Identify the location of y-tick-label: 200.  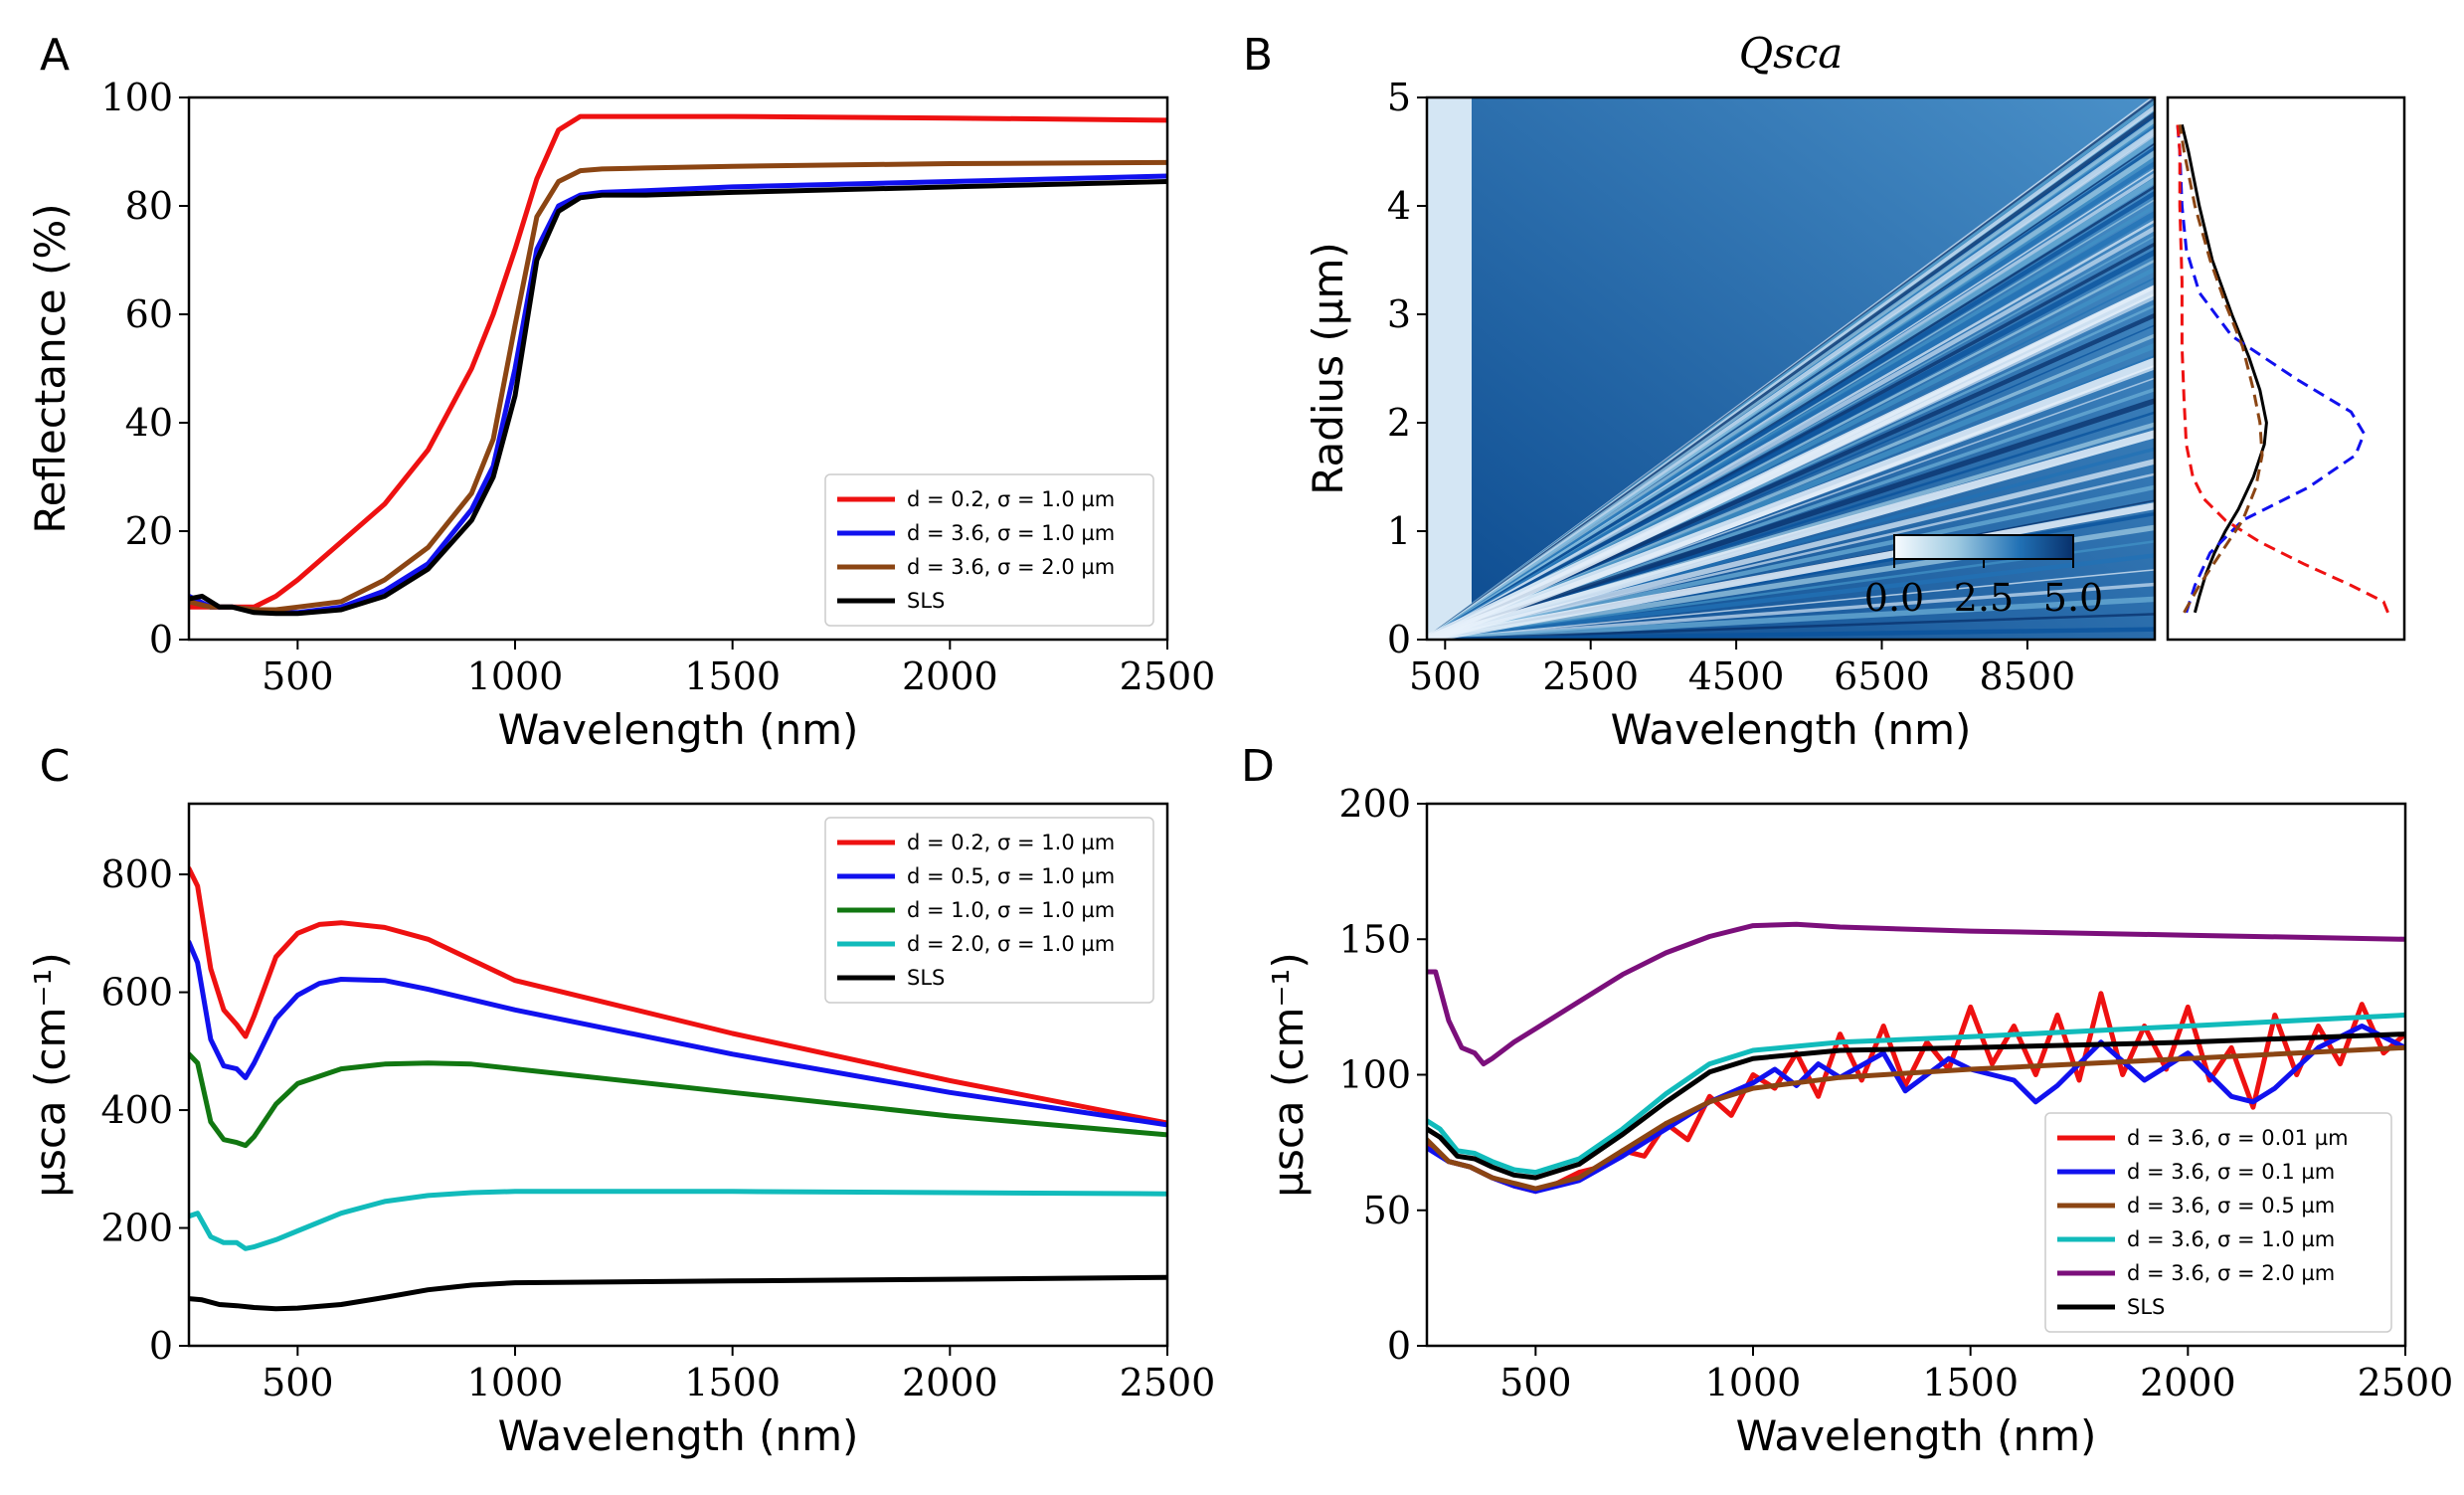
(136, 1228).